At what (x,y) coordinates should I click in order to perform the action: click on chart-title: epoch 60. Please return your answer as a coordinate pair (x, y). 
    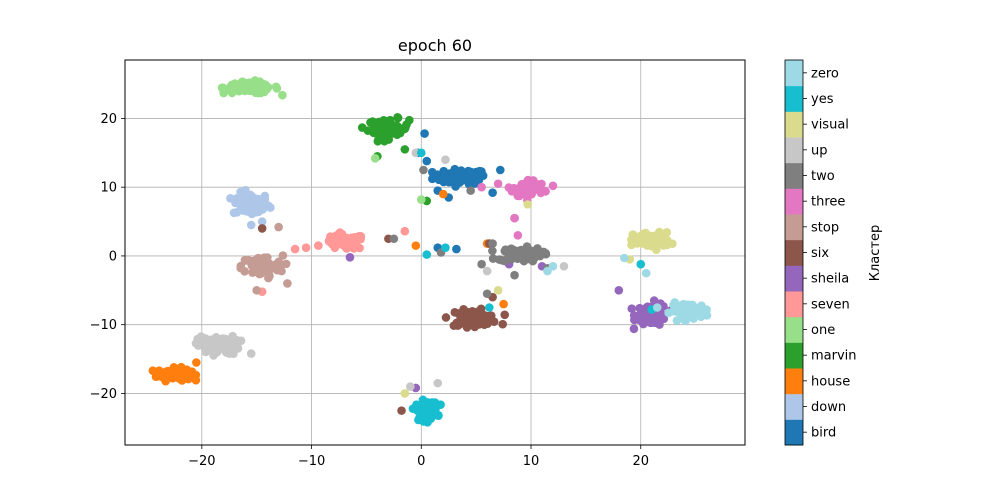
    Looking at the image, I should click on (435, 45).